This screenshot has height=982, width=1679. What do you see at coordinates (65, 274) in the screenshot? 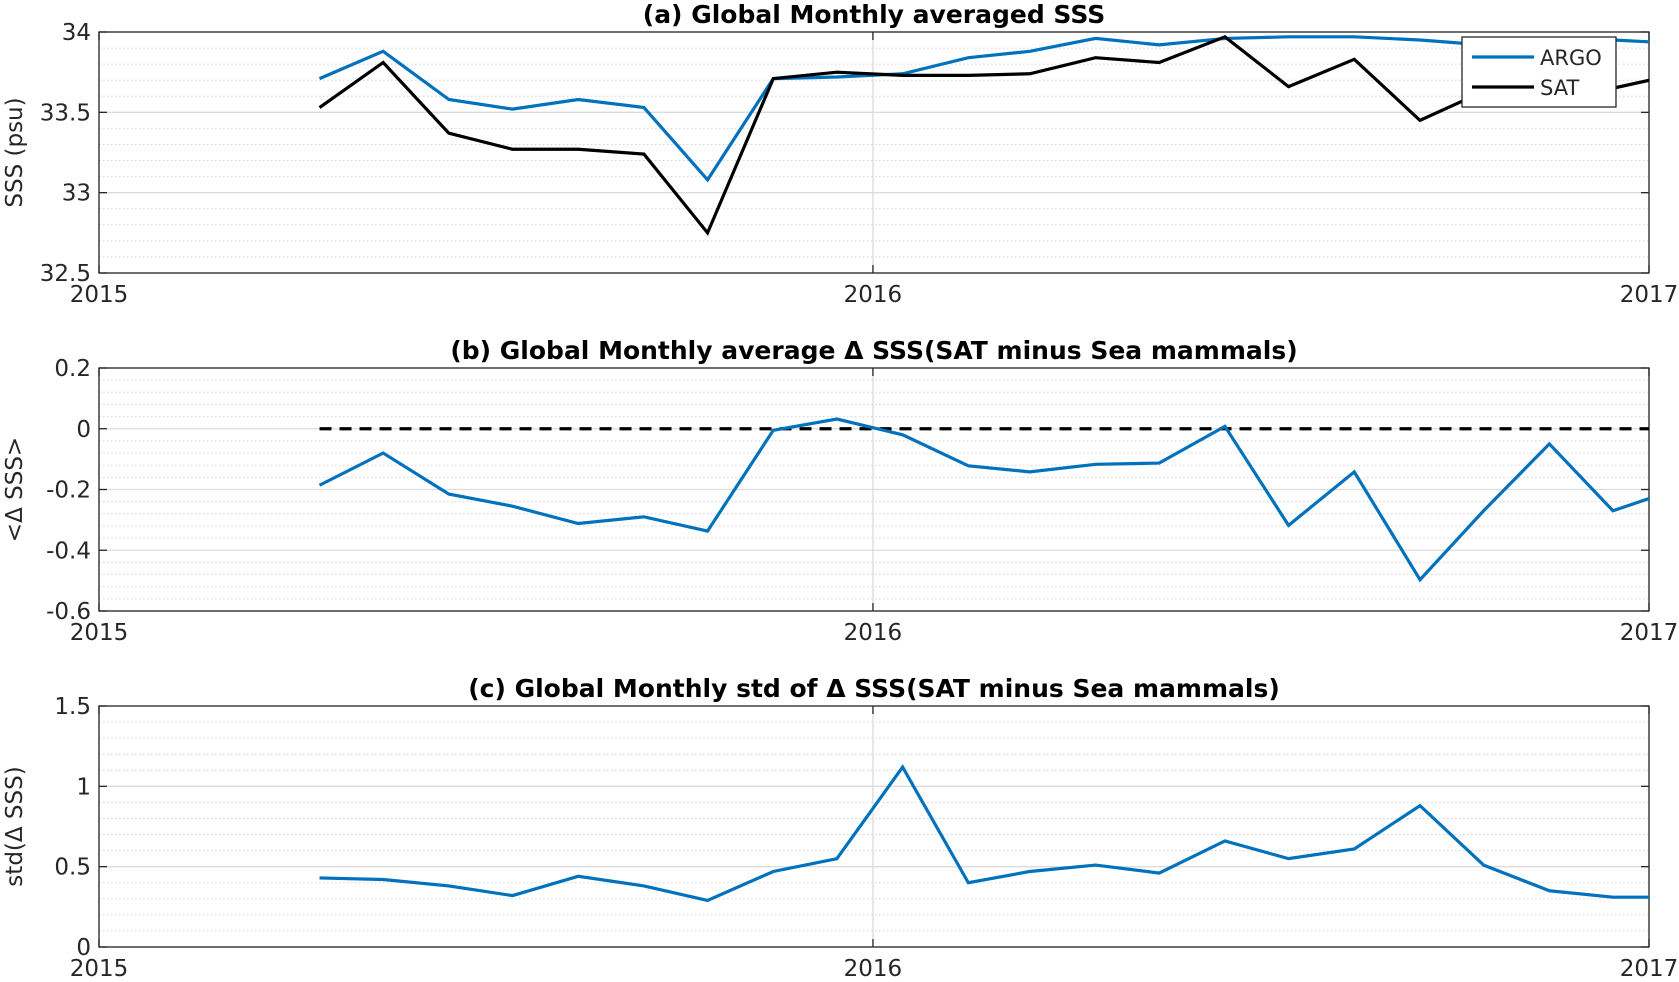
I see `y-tick-label: 32.5` at bounding box center [65, 274].